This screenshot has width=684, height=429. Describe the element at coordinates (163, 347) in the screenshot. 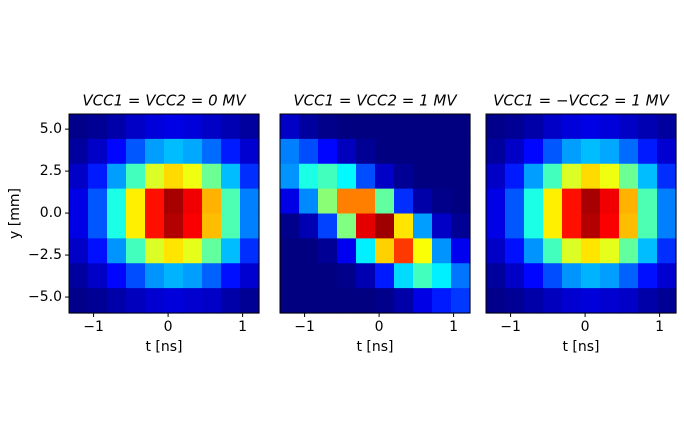

I see `x-axis-label: t [ns]` at that location.